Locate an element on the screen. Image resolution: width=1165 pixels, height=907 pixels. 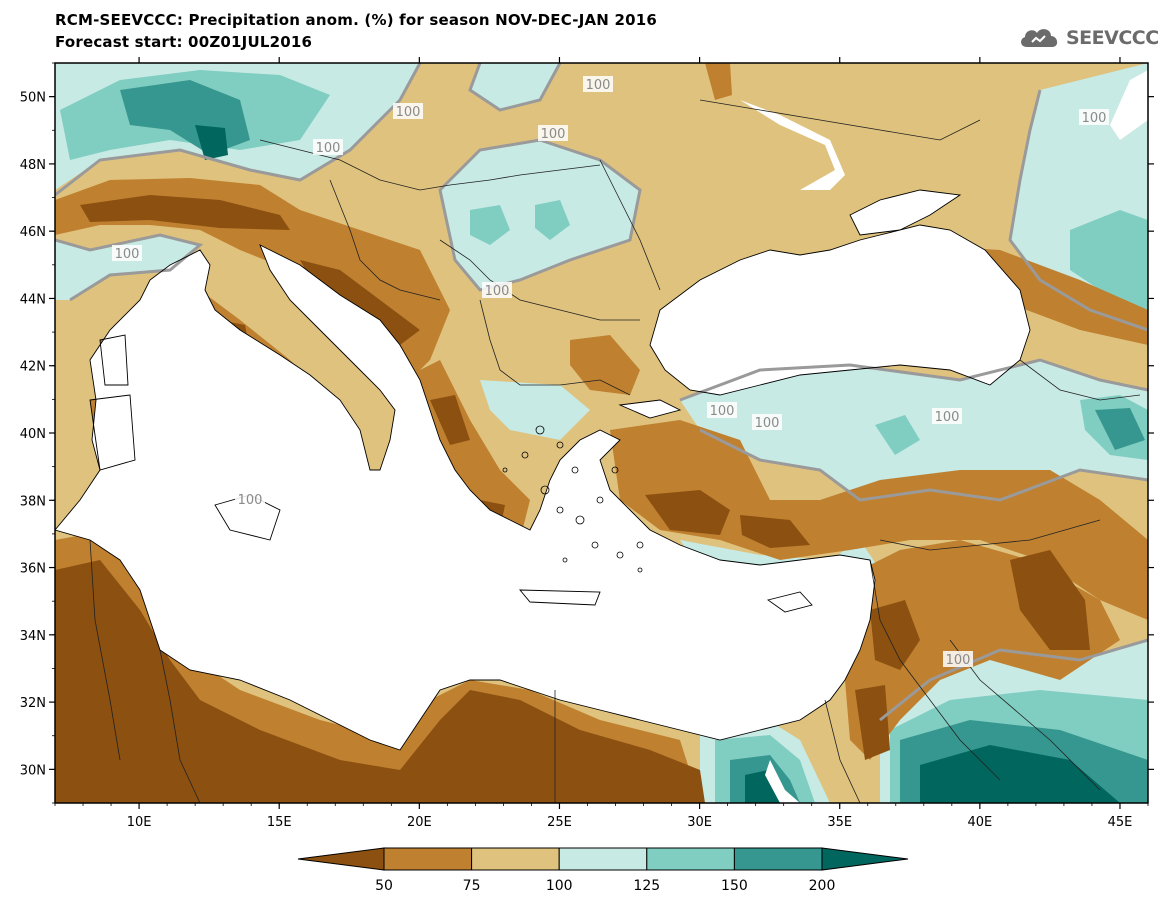
field-lt50-turkey-w is located at coordinates (687, 512).